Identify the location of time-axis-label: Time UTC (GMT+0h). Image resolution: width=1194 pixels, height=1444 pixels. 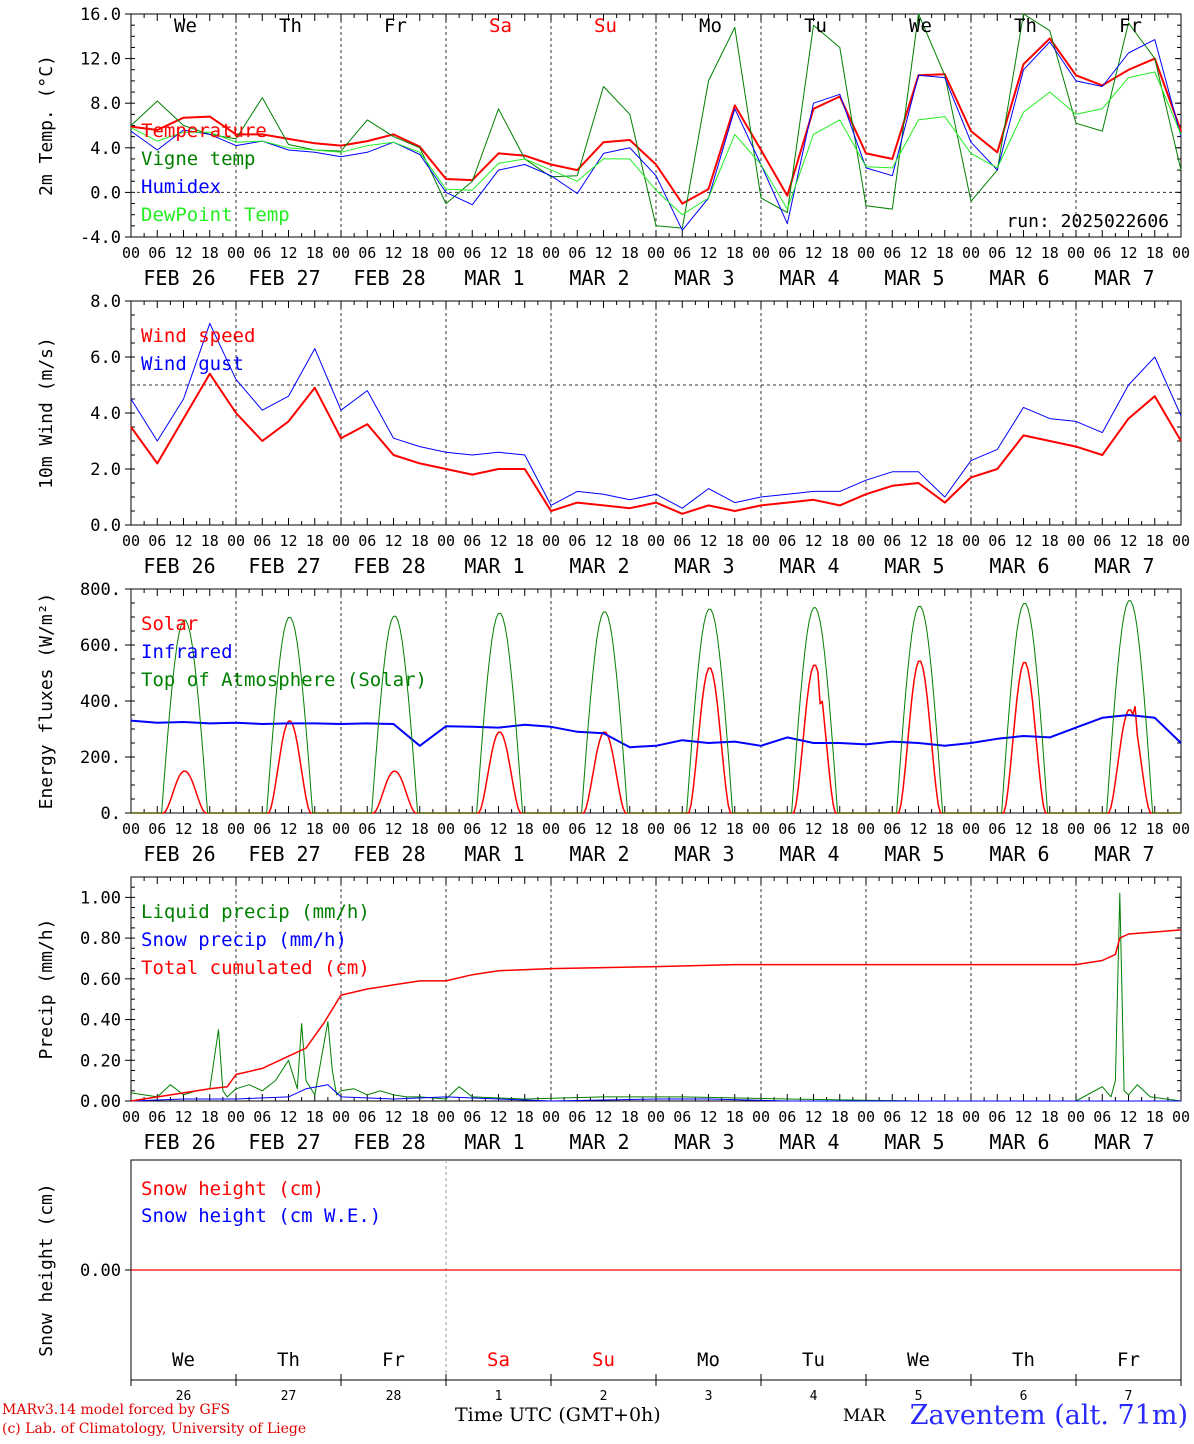
(558, 1415).